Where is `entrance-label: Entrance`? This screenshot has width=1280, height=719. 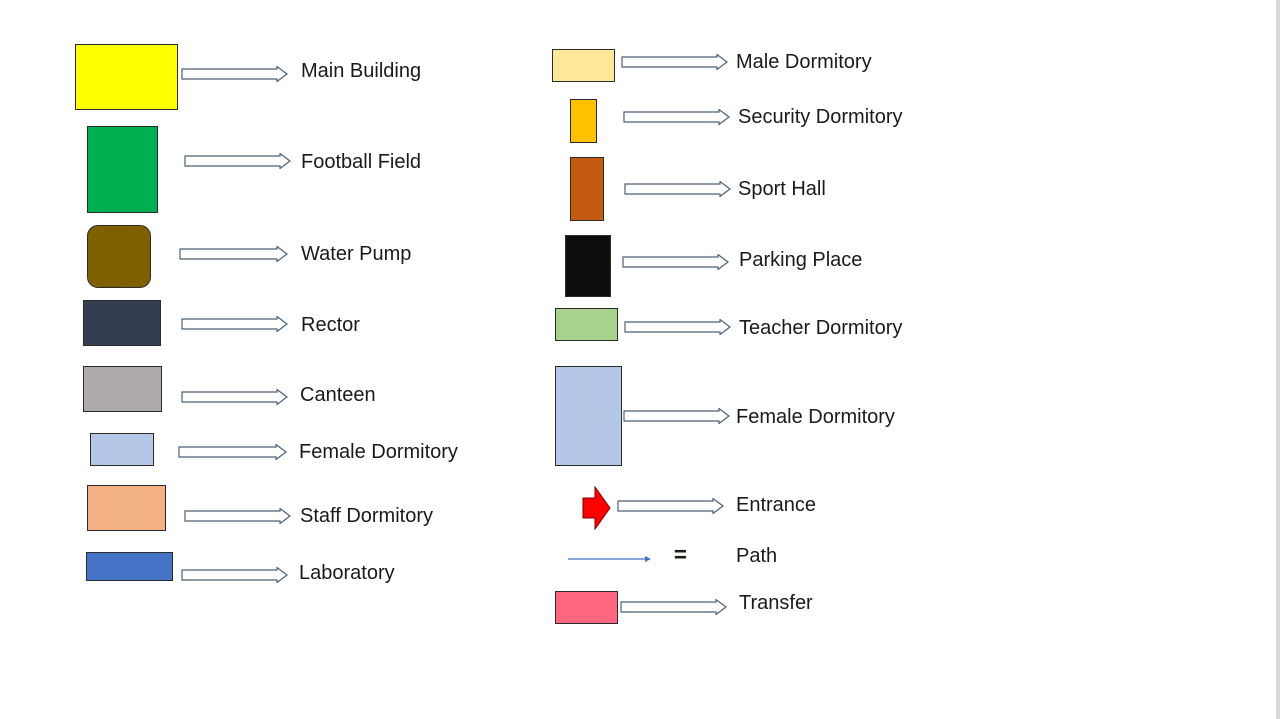 entrance-label: Entrance is located at coordinates (776, 505).